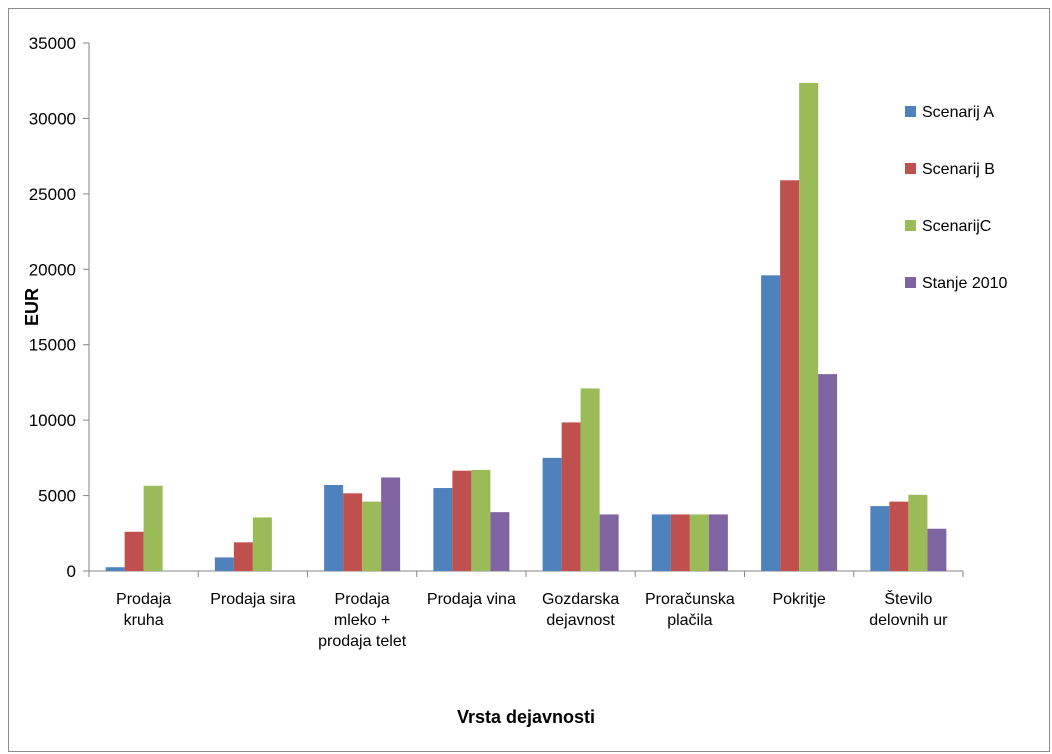 This screenshot has width=1052, height=754. I want to click on x-category-label: dejavnost, so click(580, 620).